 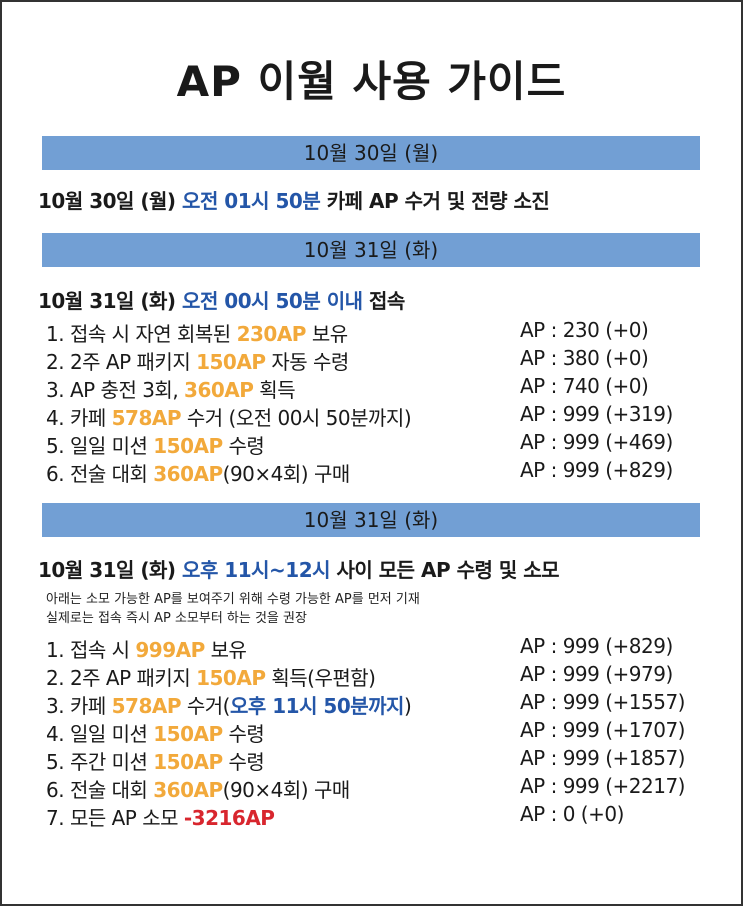 What do you see at coordinates (307, 362) in the screenshot?
I see `text-segment: 자동 수령` at bounding box center [307, 362].